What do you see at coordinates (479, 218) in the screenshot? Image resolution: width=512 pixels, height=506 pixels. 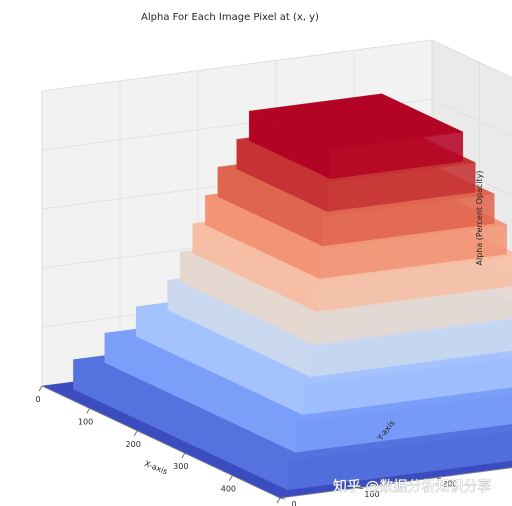 I see `z-axis-label: Alpha (Percent Opacity)` at bounding box center [479, 218].